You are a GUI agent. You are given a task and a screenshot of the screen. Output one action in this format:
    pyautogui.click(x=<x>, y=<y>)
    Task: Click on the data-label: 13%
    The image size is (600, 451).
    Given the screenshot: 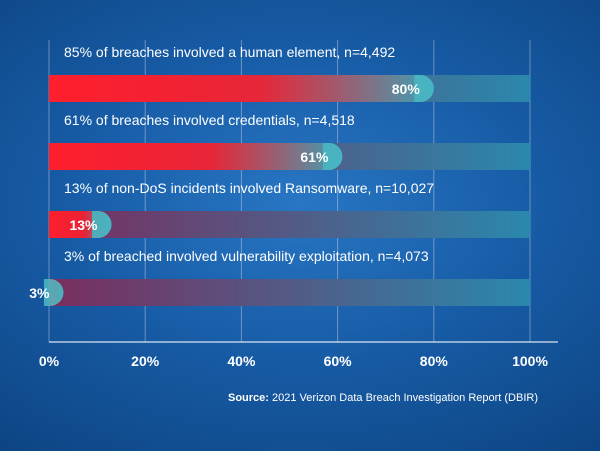 What is the action you would take?
    pyautogui.click(x=83, y=225)
    